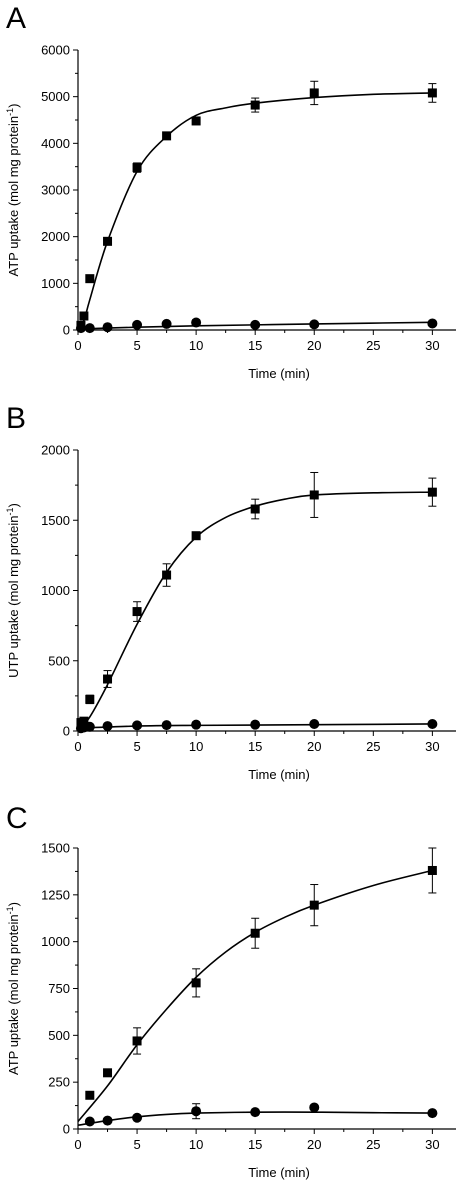 The width and height of the screenshot is (456, 1182). Describe the element at coordinates (55, 894) in the screenshot. I see `y-tick-label: 1250` at that location.